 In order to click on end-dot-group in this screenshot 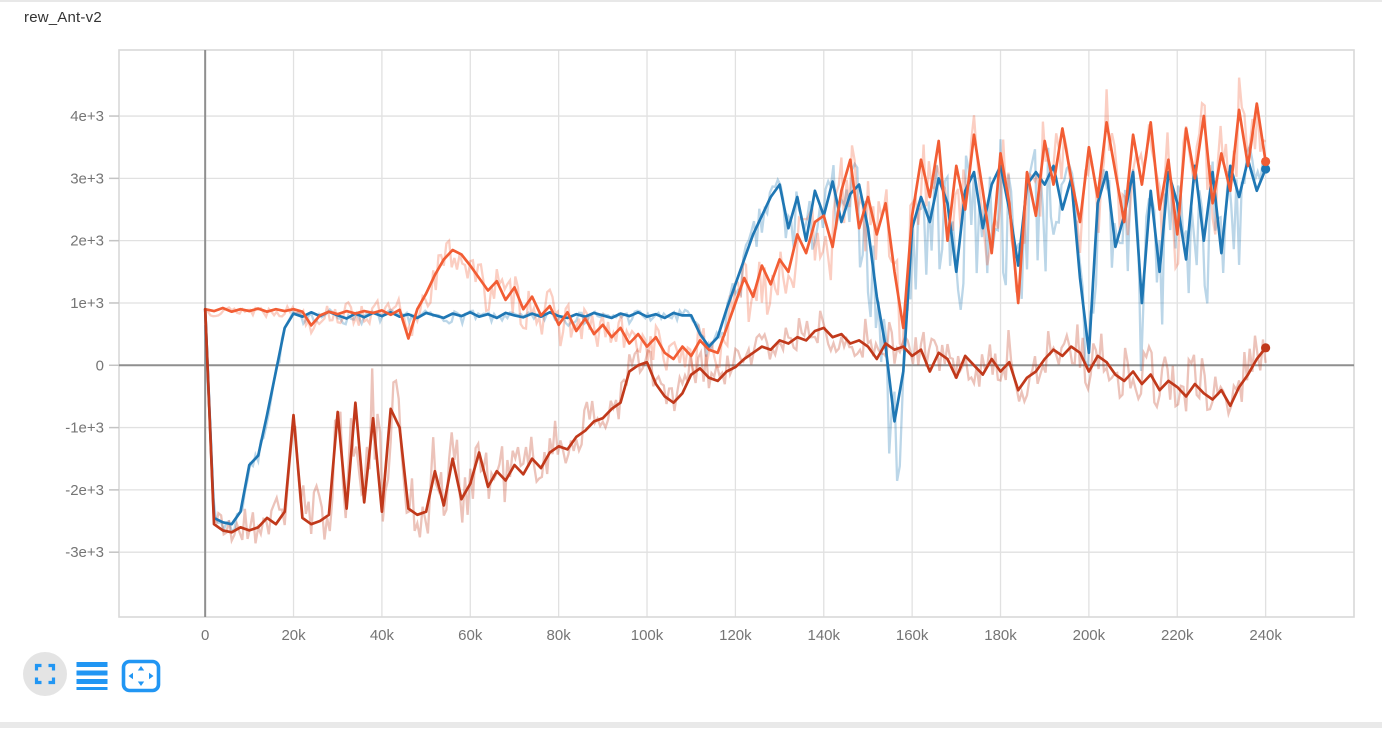, I will do `click(1266, 254)`.